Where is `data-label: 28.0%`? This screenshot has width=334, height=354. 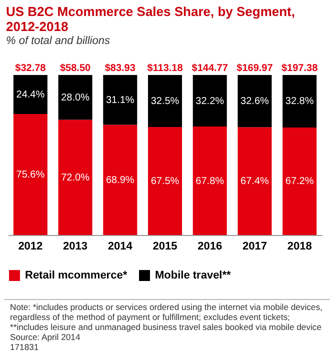
data-label: 28.0% is located at coordinates (75, 98).